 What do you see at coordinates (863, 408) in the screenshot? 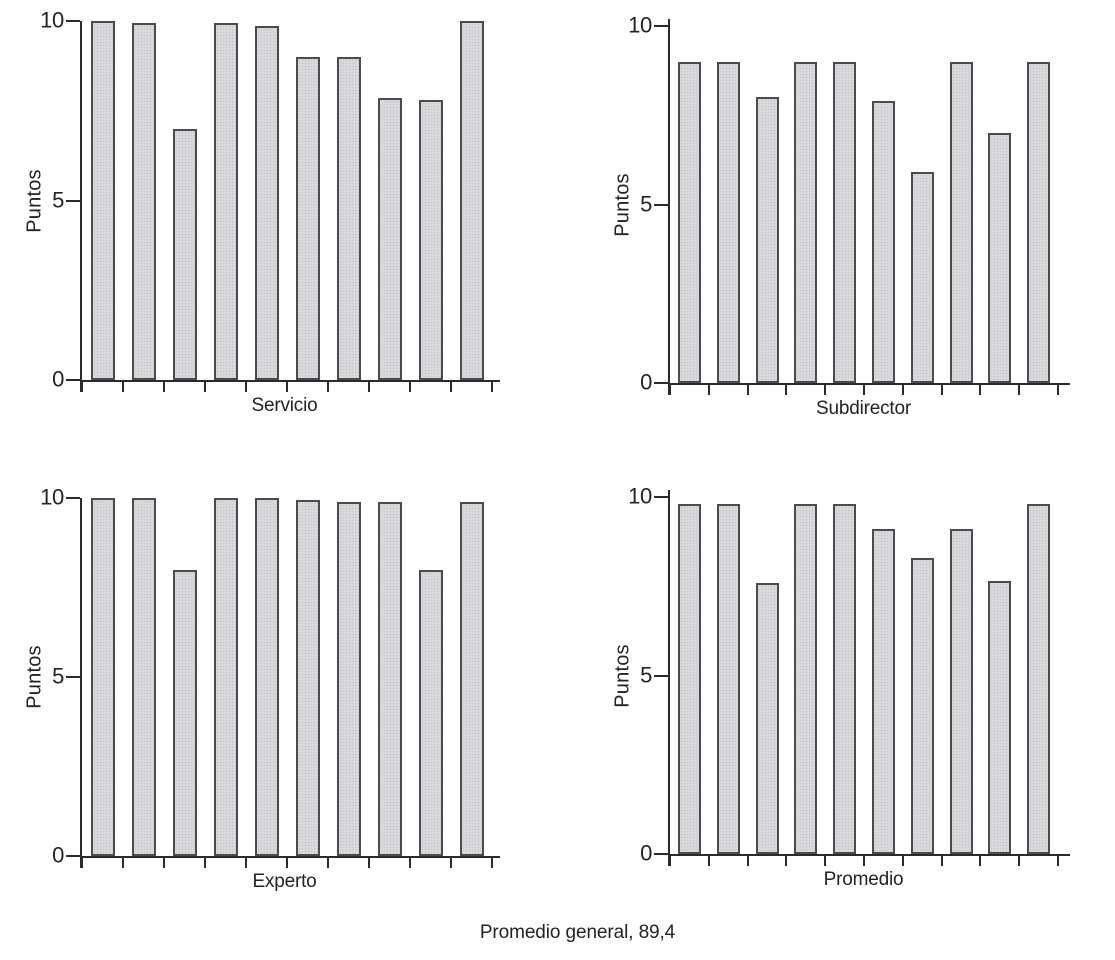
I see `x-axis-title: Subdirector` at bounding box center [863, 408].